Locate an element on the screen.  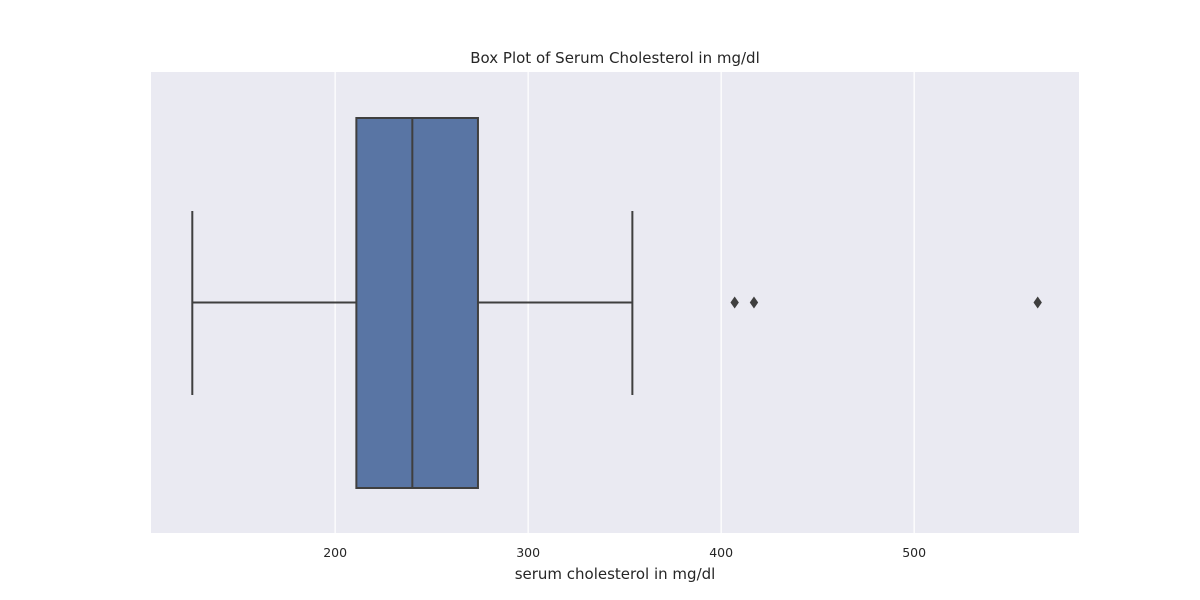
x-axis-label: serum cholesterol in mg/dl is located at coordinates (615, 574).